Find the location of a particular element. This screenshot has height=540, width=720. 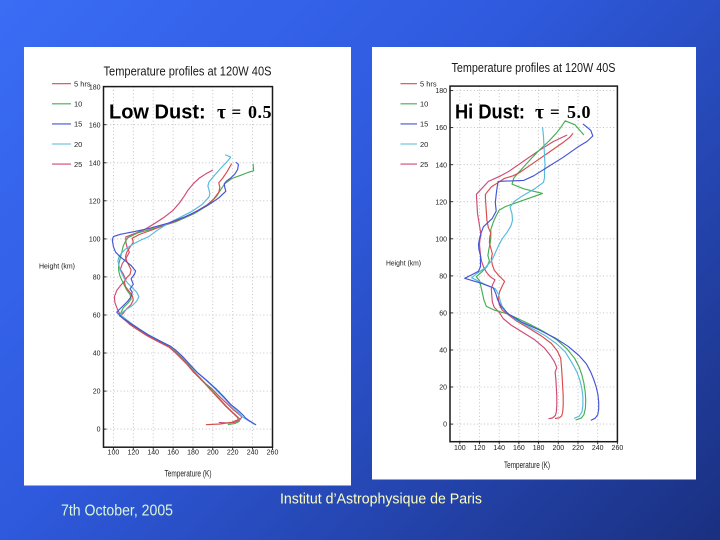

svg-text: 0.5 is located at coordinates (260, 112).